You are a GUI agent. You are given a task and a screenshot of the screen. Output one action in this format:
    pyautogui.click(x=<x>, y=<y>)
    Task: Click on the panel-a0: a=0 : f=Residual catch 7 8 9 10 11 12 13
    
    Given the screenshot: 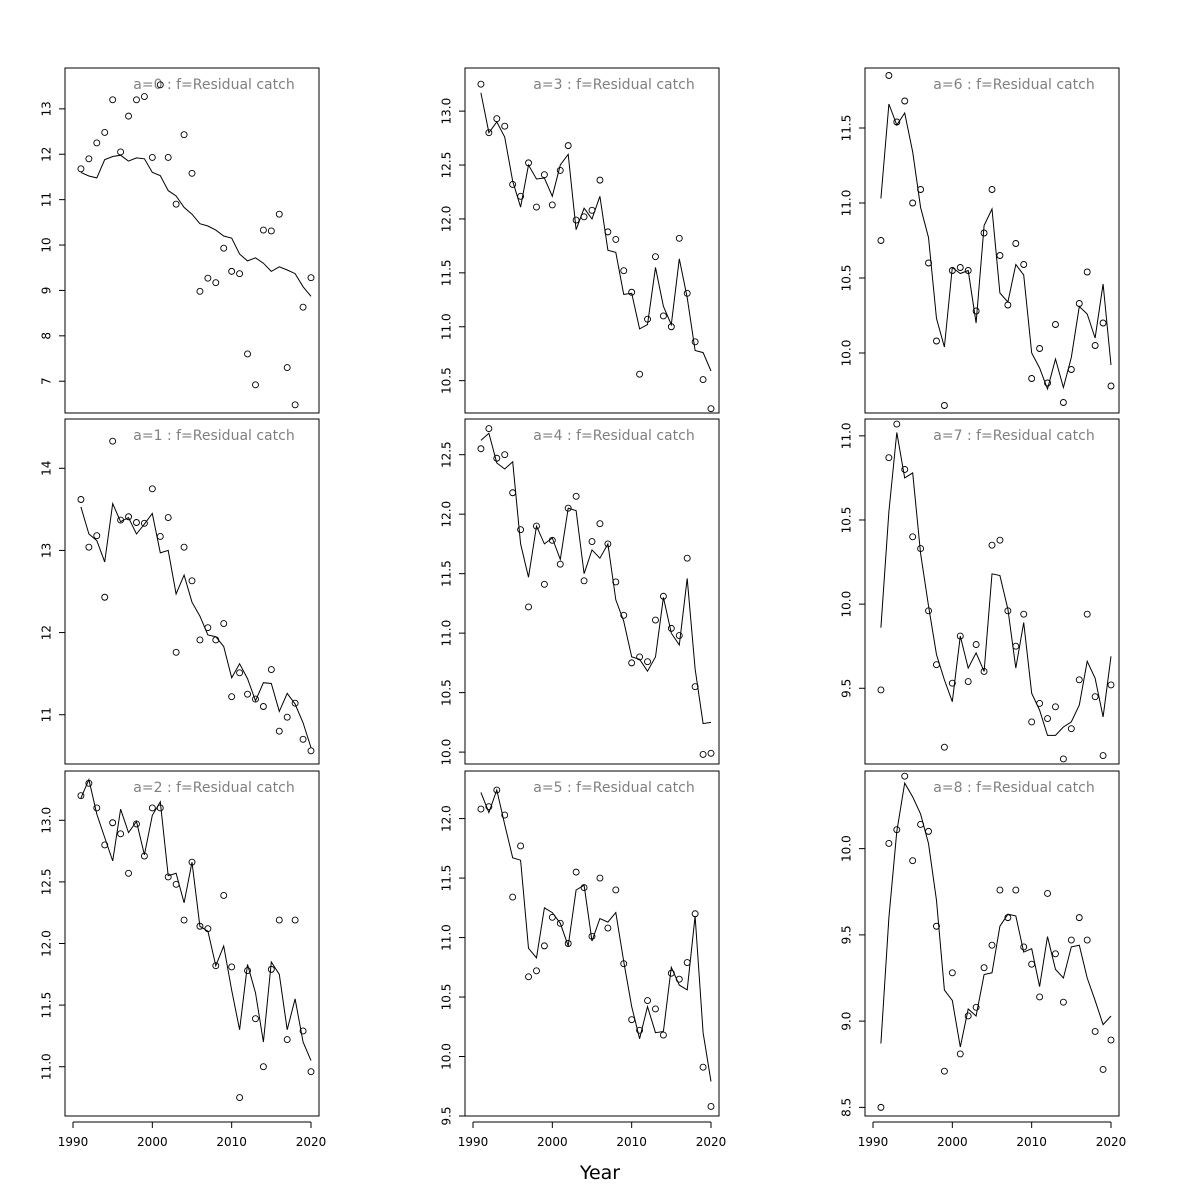 What is the action you would take?
    pyautogui.click(x=180, y=240)
    